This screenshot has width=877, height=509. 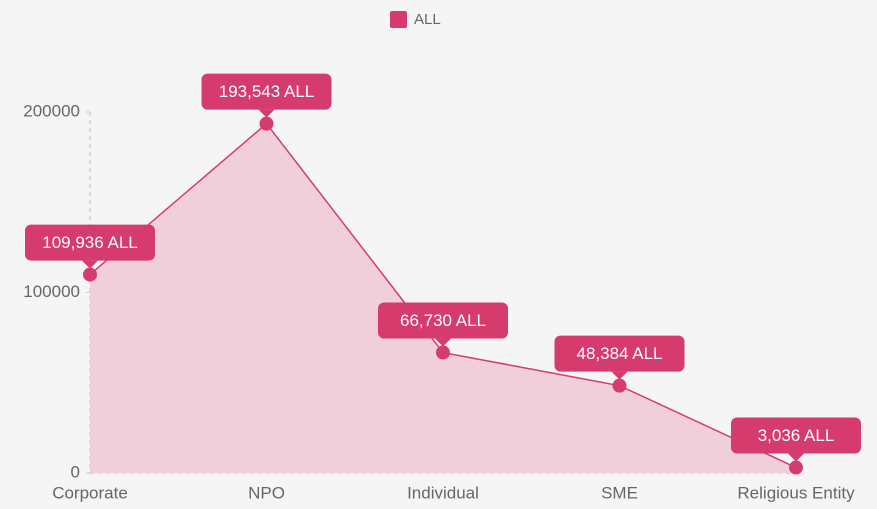 What do you see at coordinates (90, 492) in the screenshot?
I see `x-tick-label: Corporate` at bounding box center [90, 492].